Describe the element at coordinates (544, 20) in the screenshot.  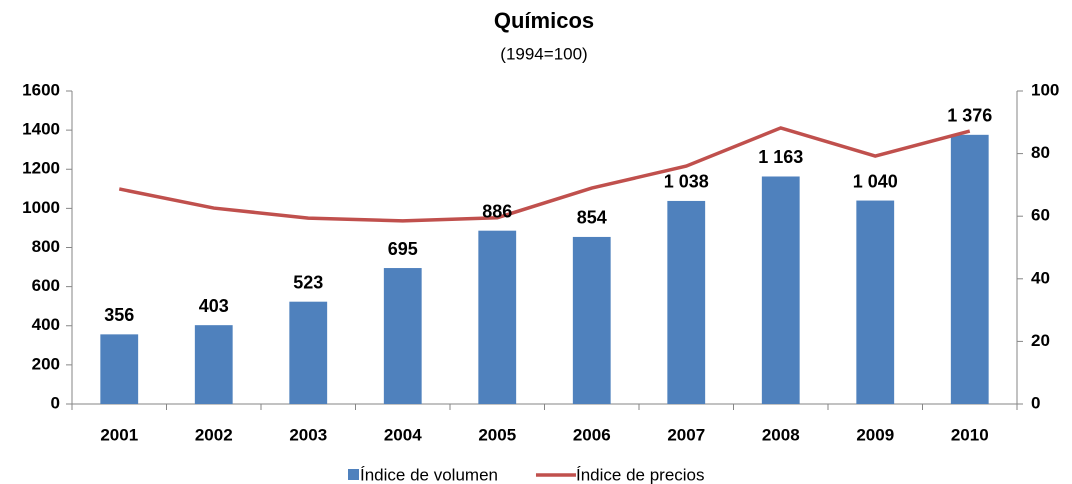
I see `chart-title: Químicos` at that location.